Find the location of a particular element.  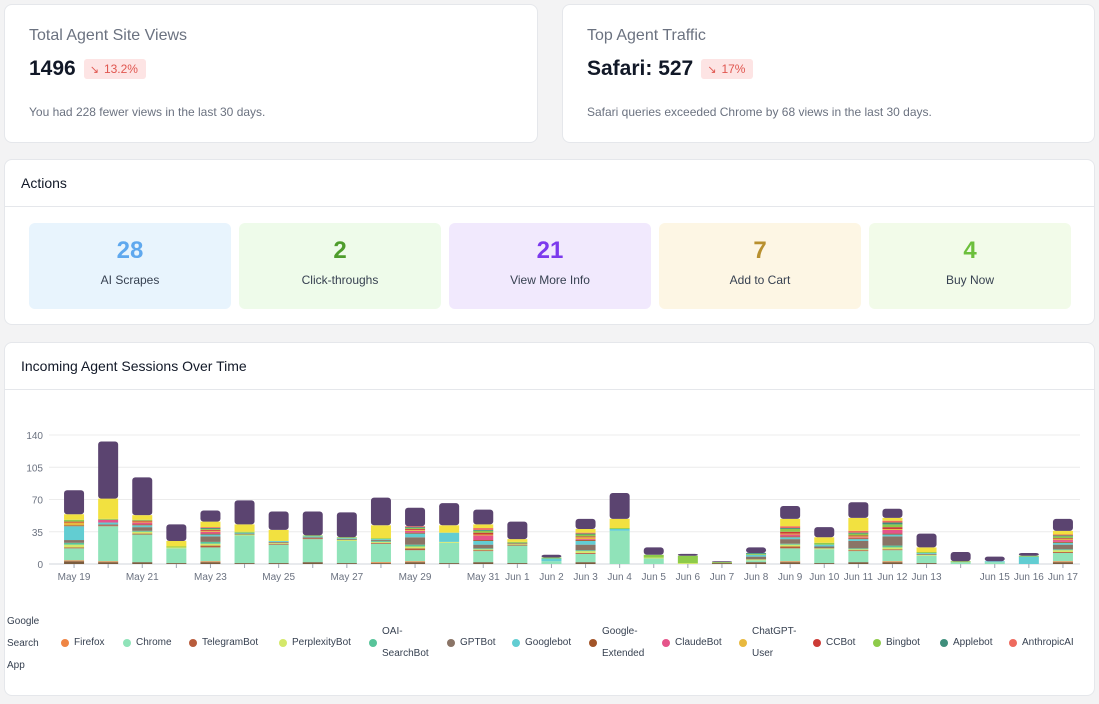

y-tick-label: 0 is located at coordinates (40, 565).